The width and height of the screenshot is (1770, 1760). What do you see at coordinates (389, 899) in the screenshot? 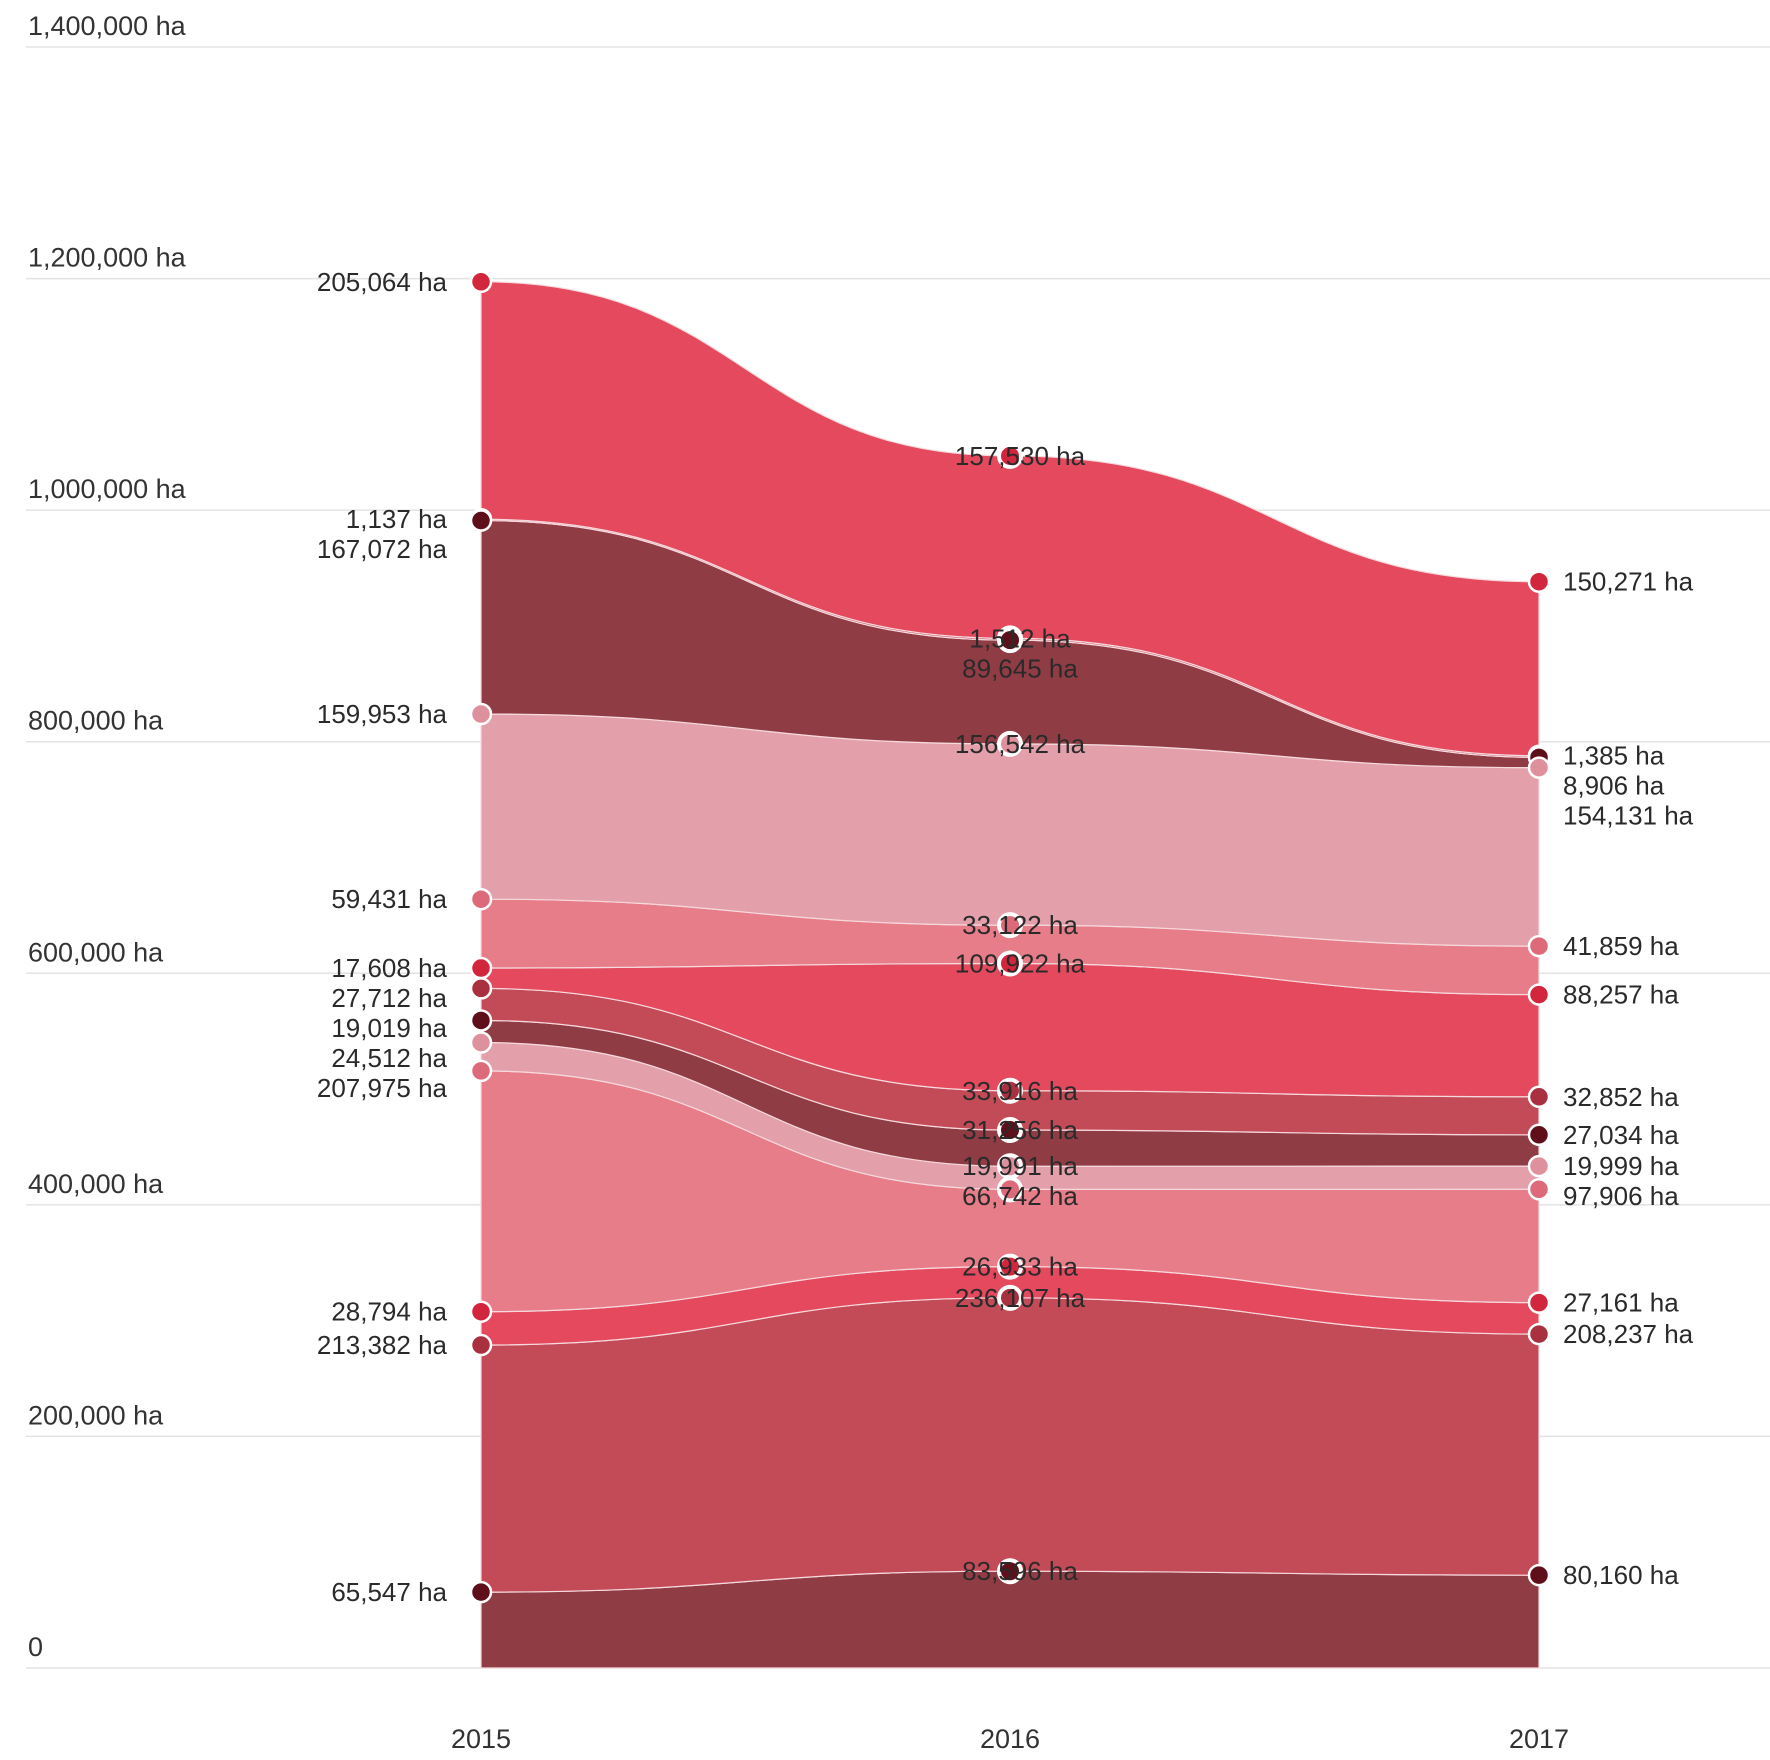
I see `value-label: 59,431 ha` at bounding box center [389, 899].